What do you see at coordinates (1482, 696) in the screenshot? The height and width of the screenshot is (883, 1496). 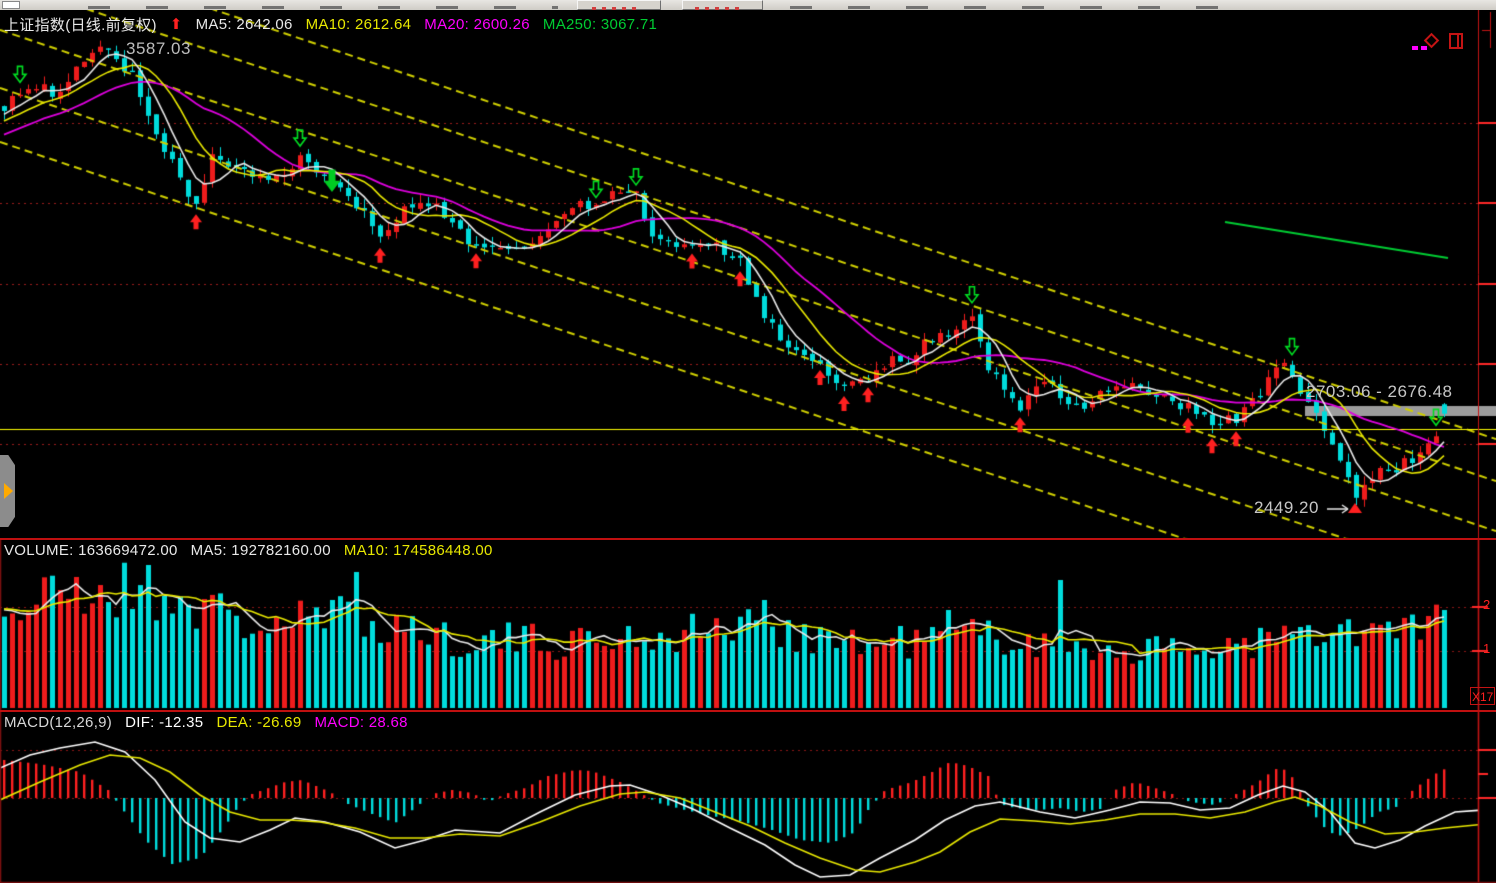 I see `volume-axis-unit: X17` at bounding box center [1482, 696].